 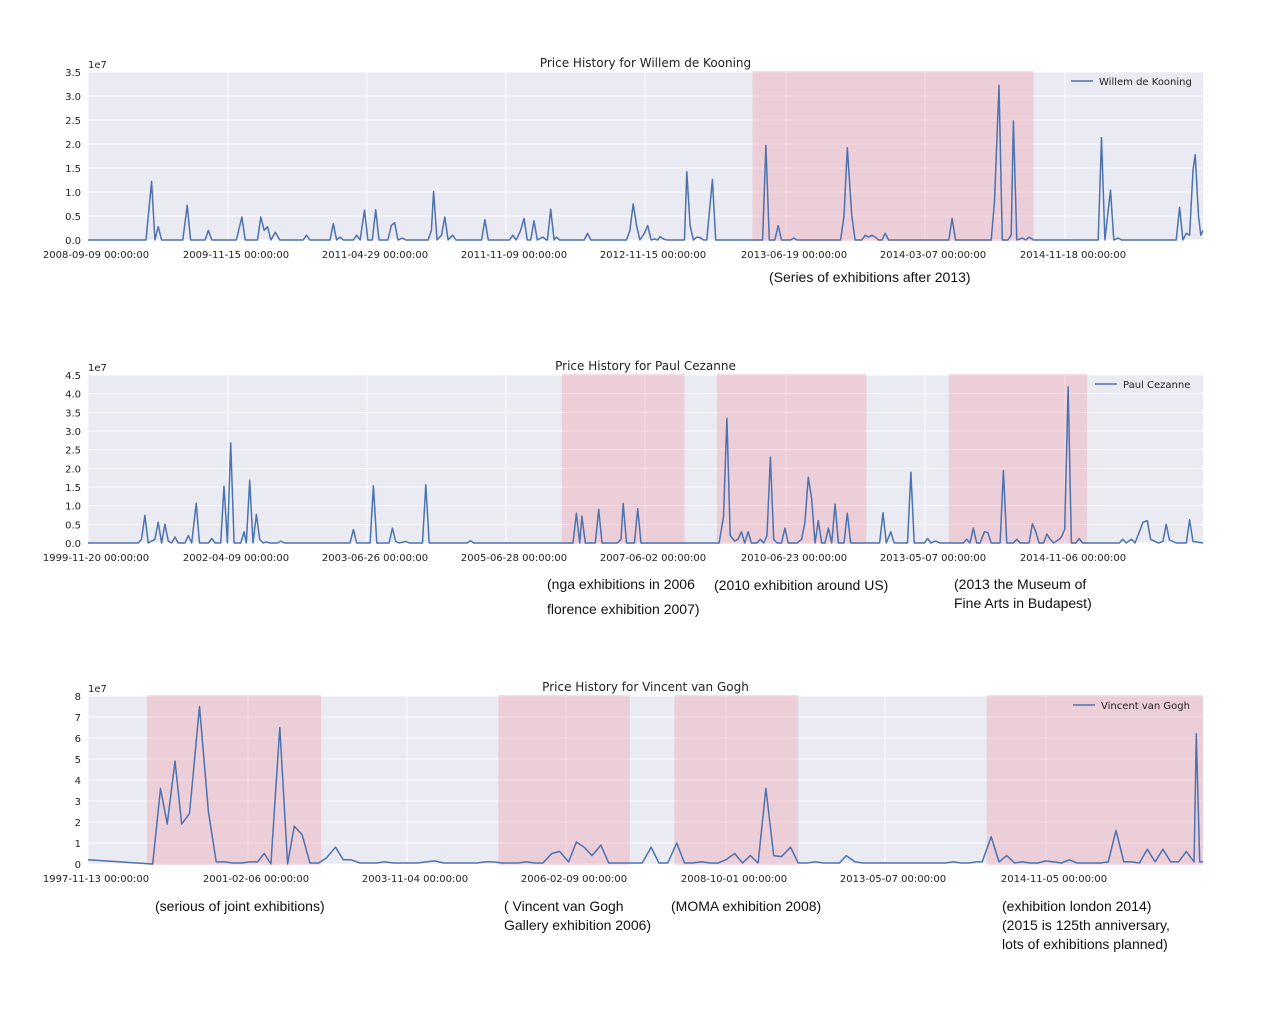 What do you see at coordinates (375, 255) in the screenshot?
I see `x-tick-label: 2011-04-29 00:00:00` at bounding box center [375, 255].